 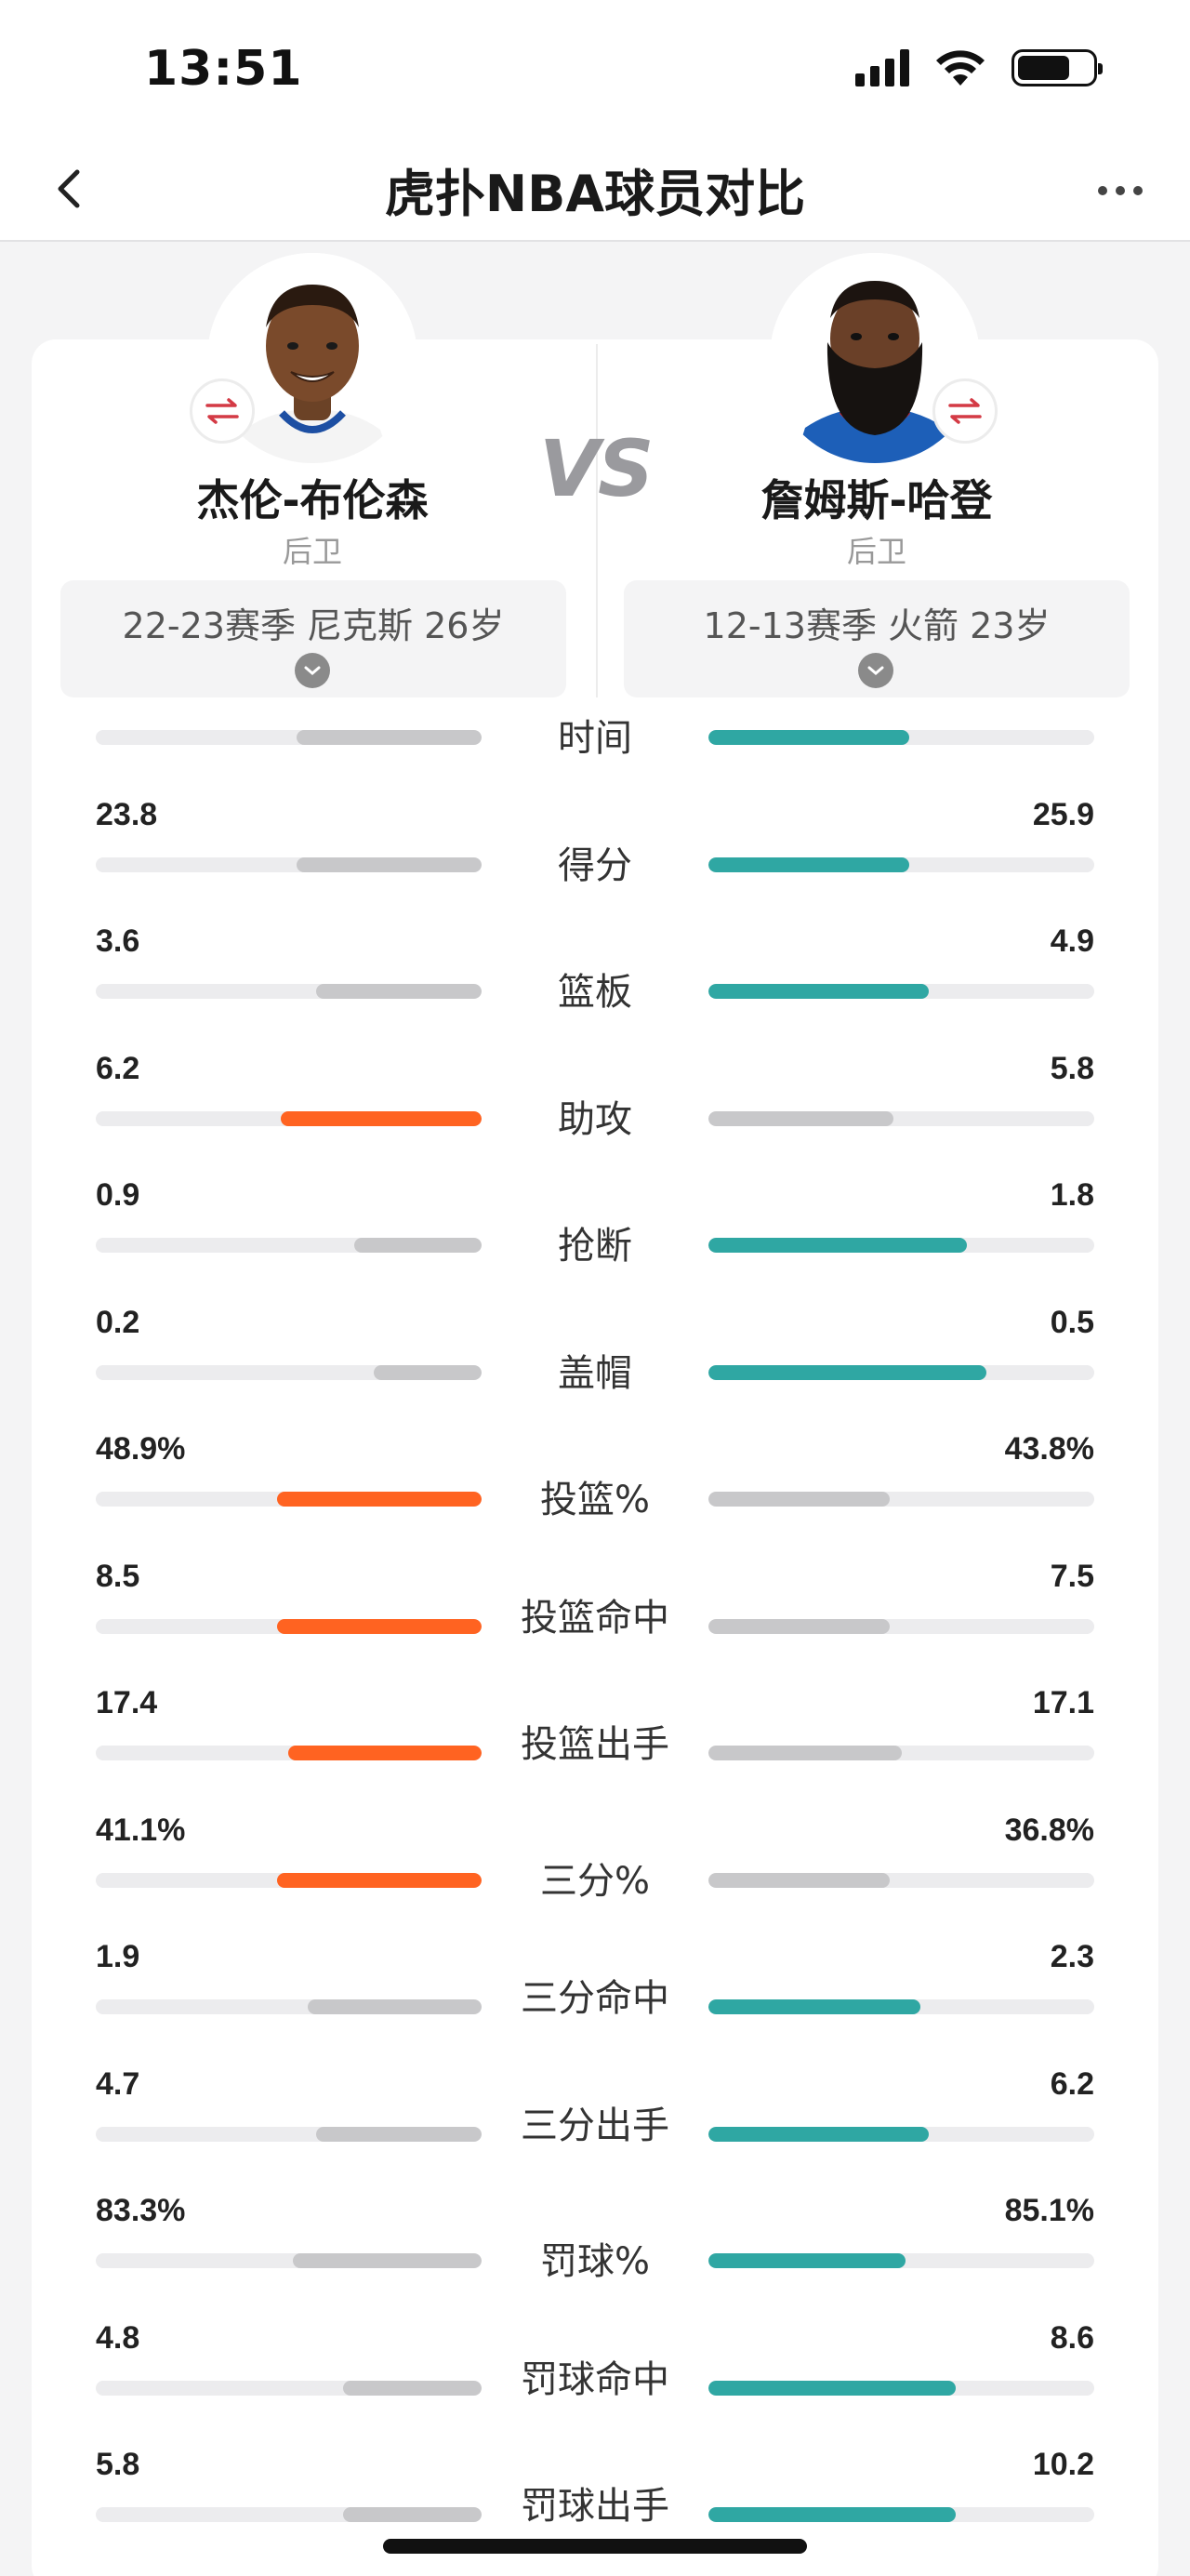 What do you see at coordinates (118, 1576) in the screenshot?
I see `stat-left-value: 8.5` at bounding box center [118, 1576].